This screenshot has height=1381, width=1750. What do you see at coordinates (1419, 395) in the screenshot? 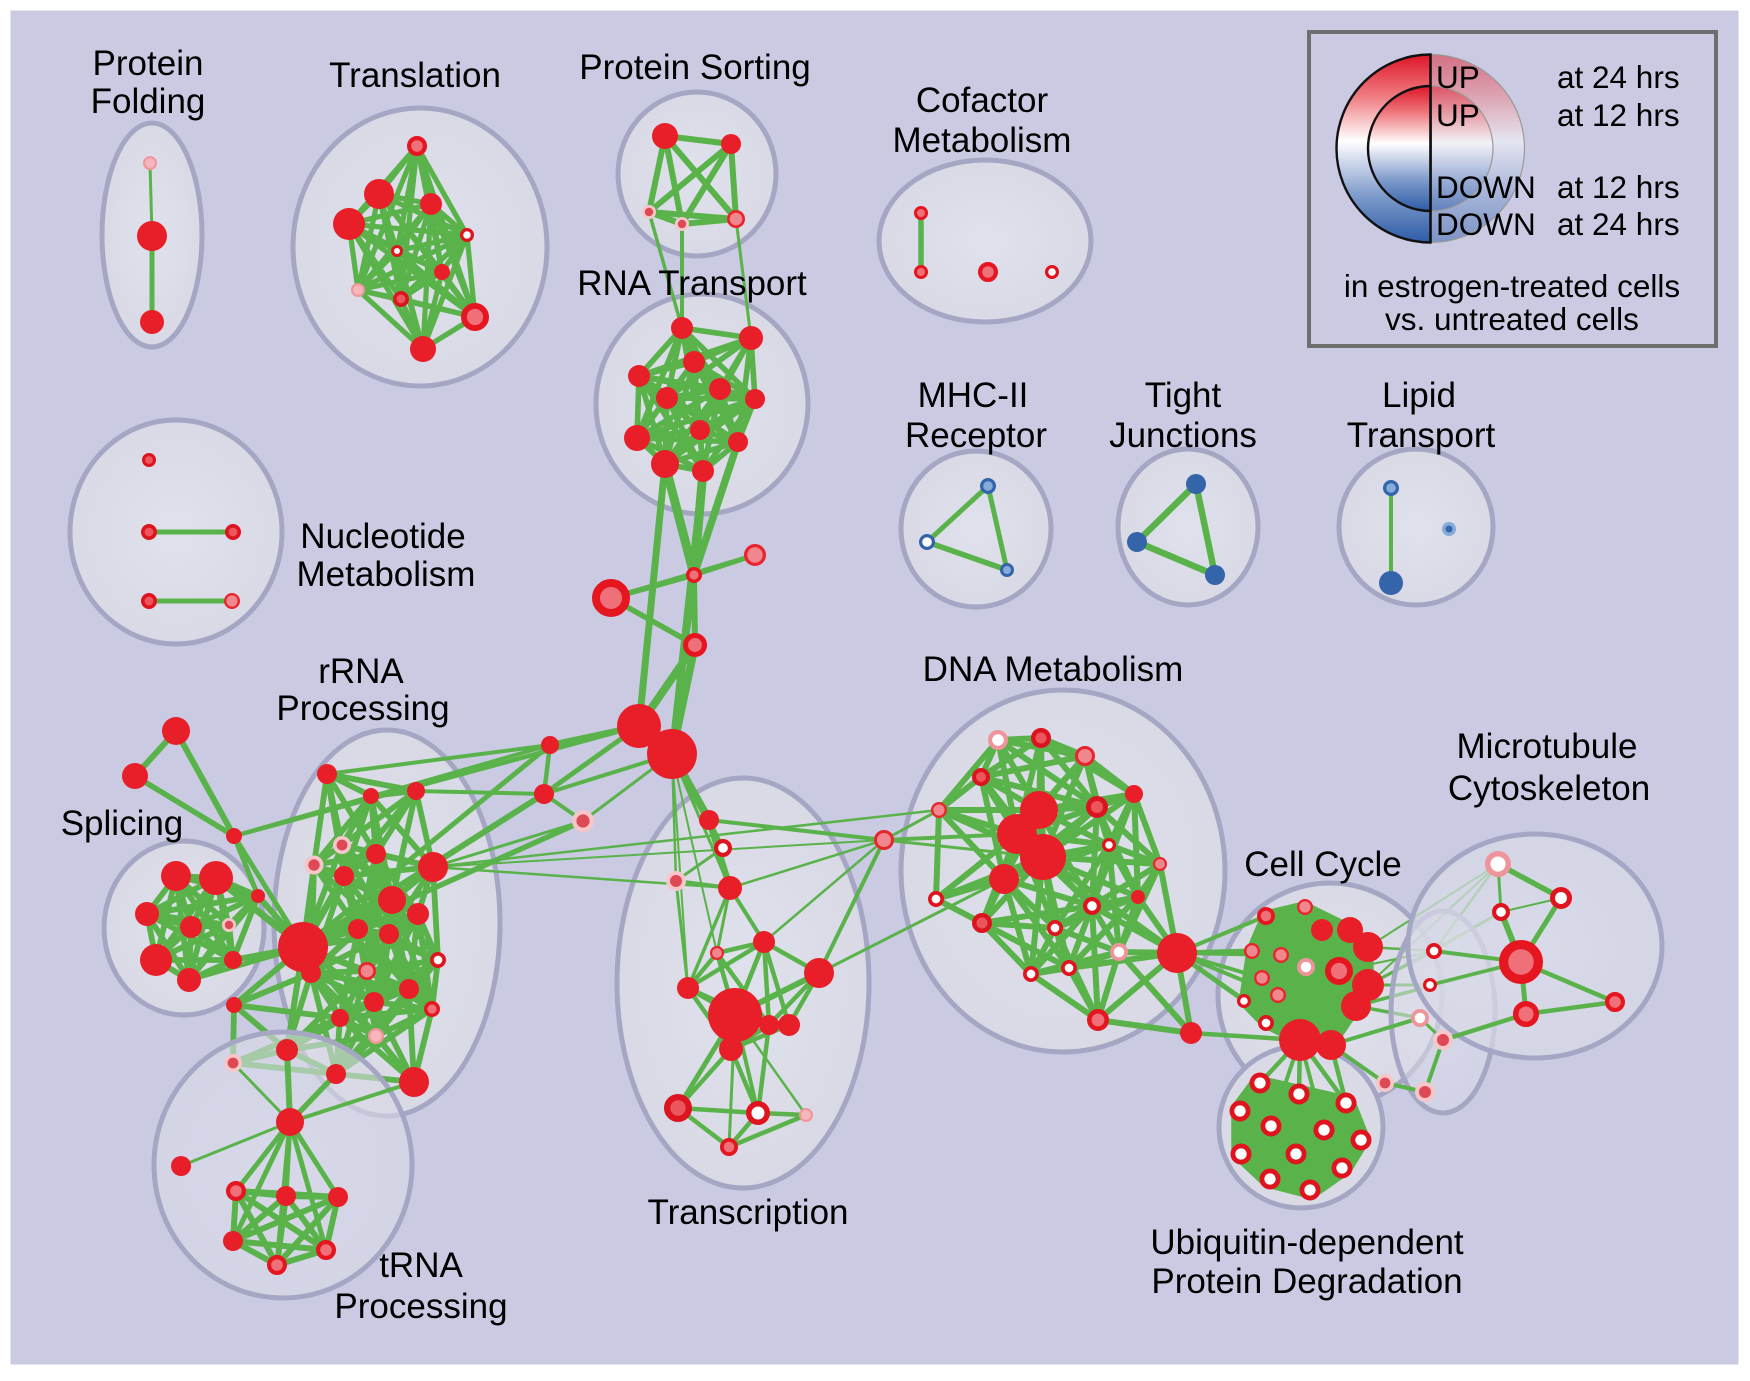
I see `svg-text: Lipid` at bounding box center [1419, 395].